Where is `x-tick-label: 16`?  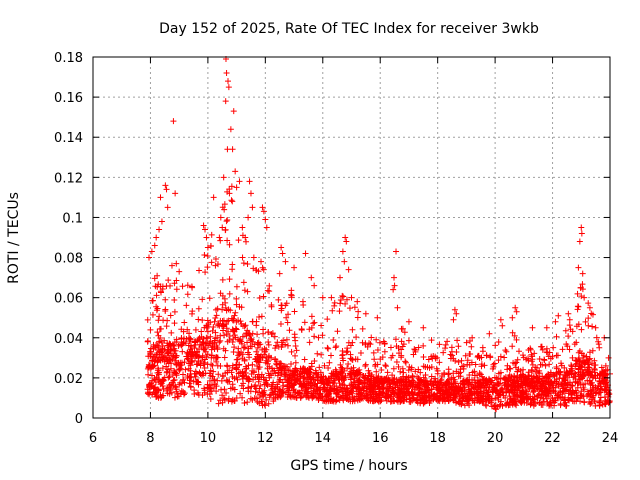
x-tick-label: 16 is located at coordinates (380, 438).